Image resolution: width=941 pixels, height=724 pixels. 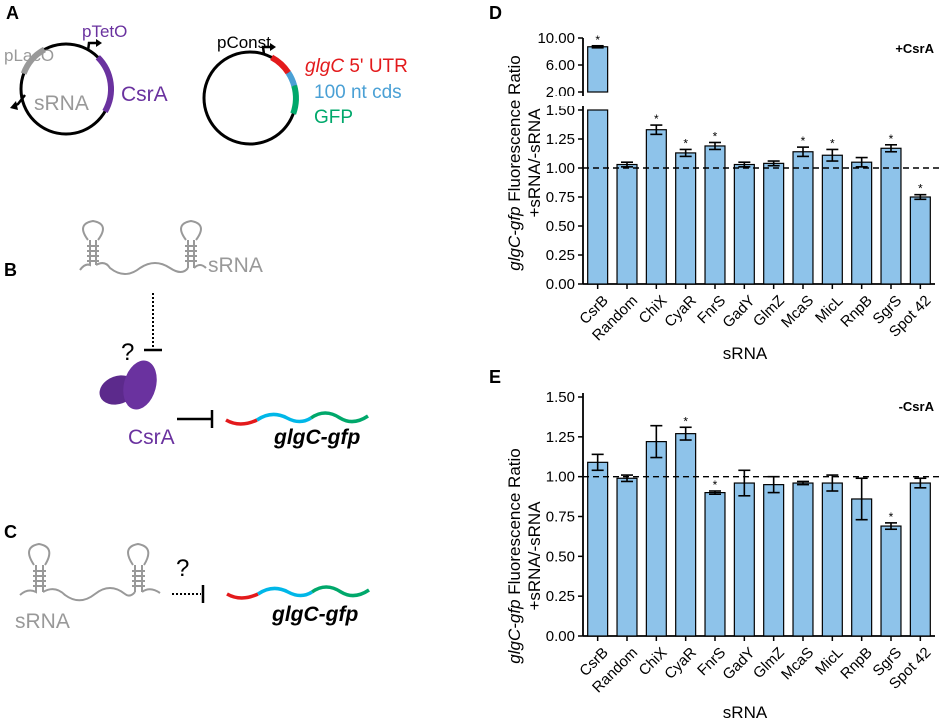 What do you see at coordinates (514, 130) in the screenshot?
I see `panel-d-ylabel-rest: Fluorescence Ratio` at bounding box center [514, 130].